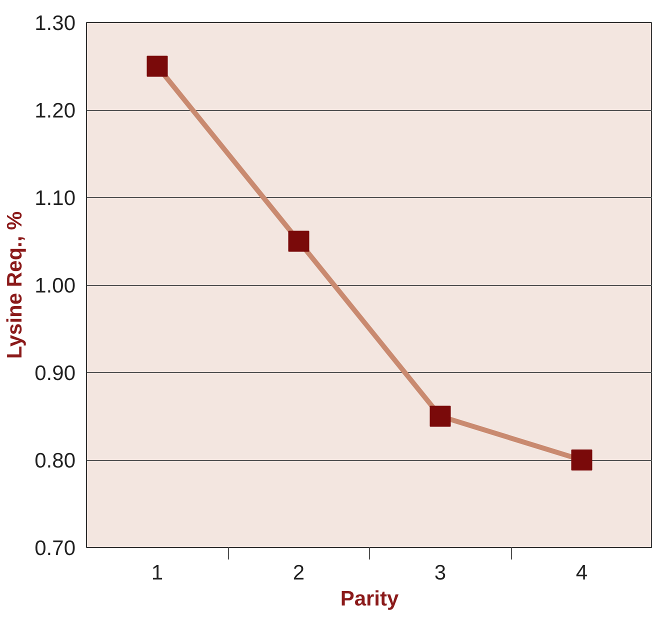 This screenshot has height=617, width=652. Describe the element at coordinates (55, 198) in the screenshot. I see `y-tick-label: 1.10` at that location.